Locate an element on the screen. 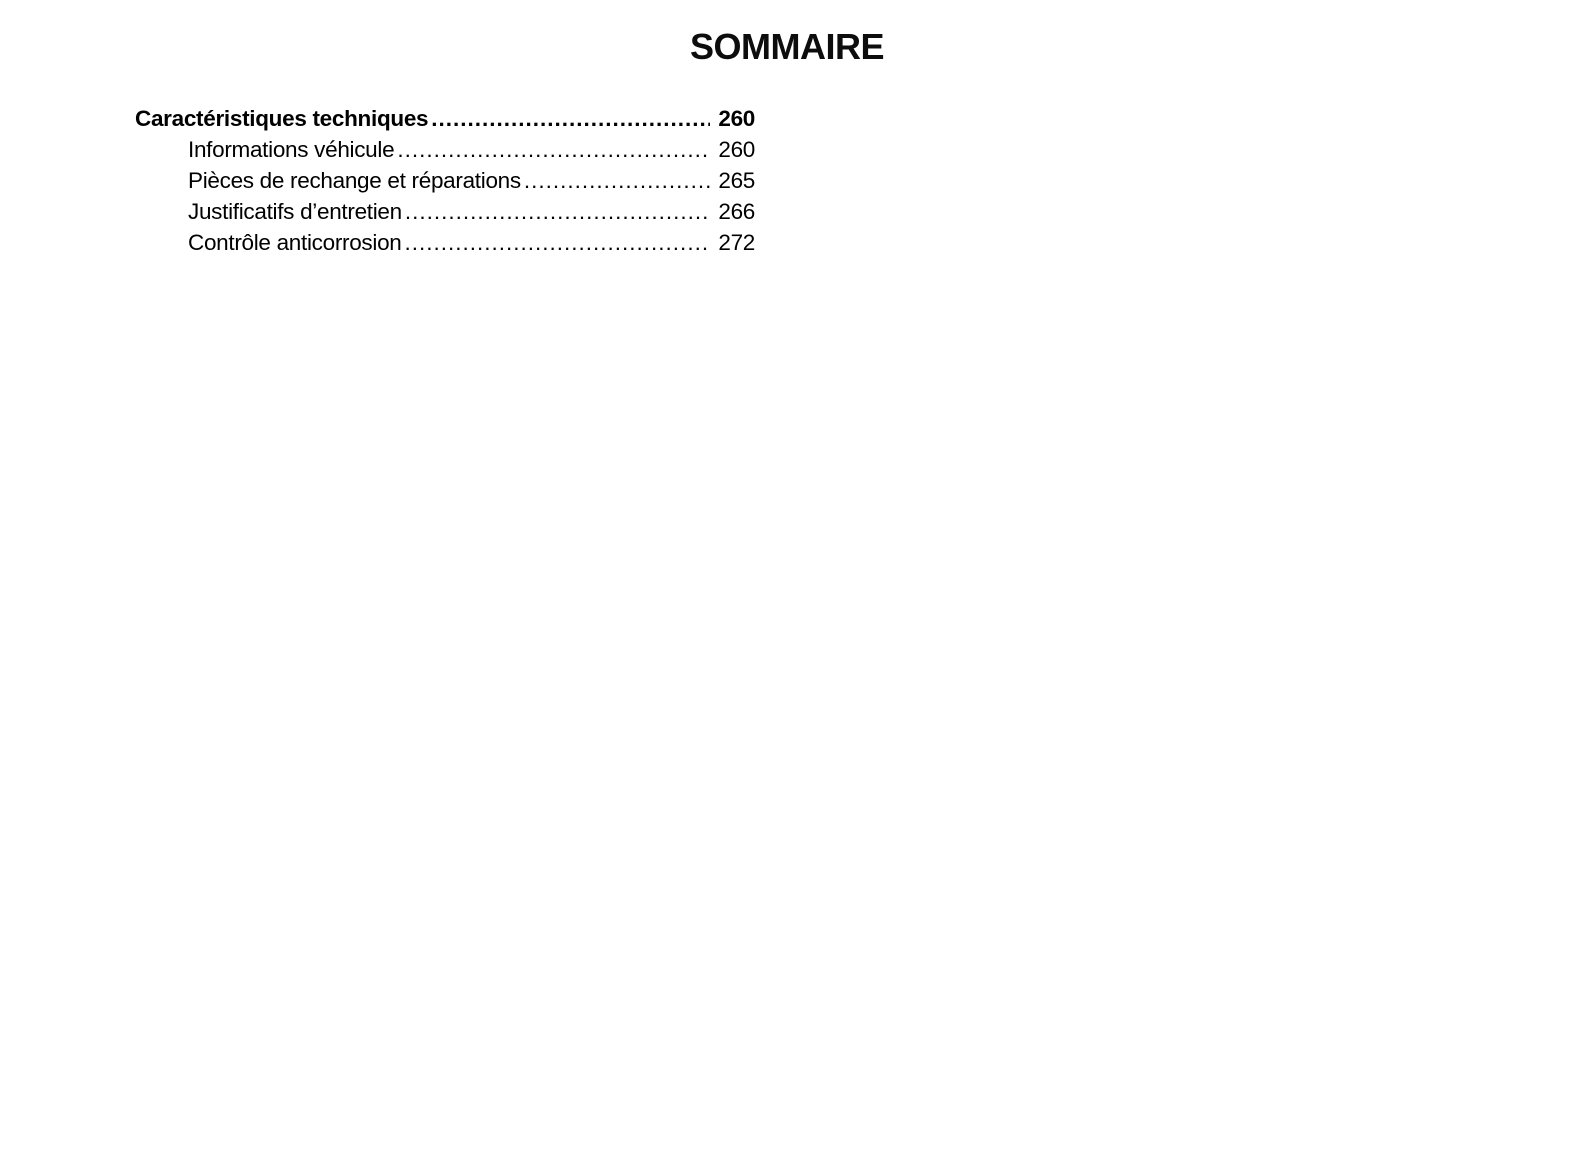 The image size is (1574, 1165). toc-entry-page-number: 265 is located at coordinates (736, 180).